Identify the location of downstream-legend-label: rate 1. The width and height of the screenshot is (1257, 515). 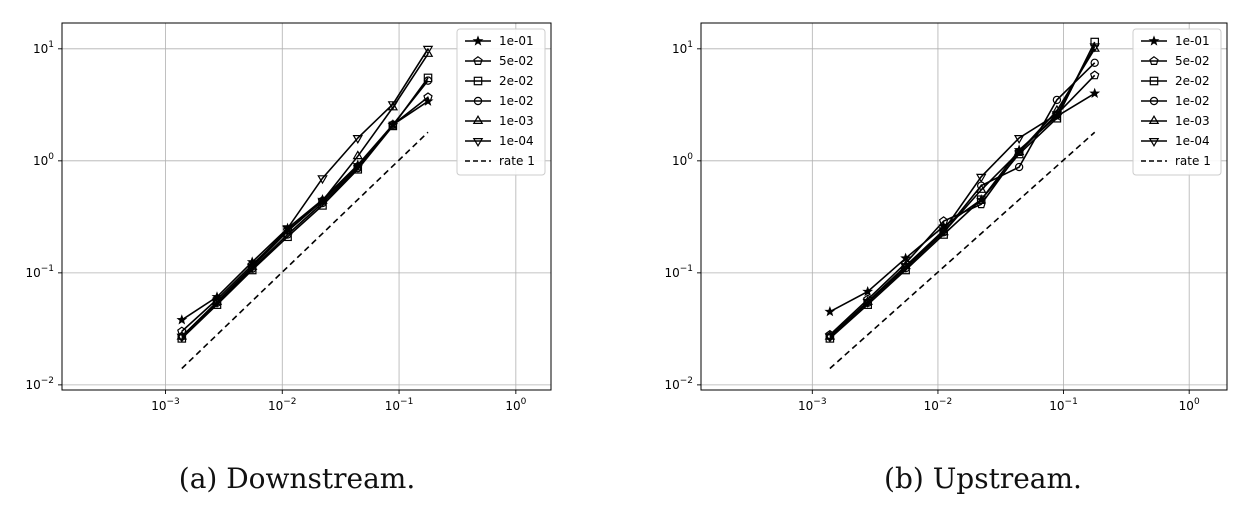
(517, 161).